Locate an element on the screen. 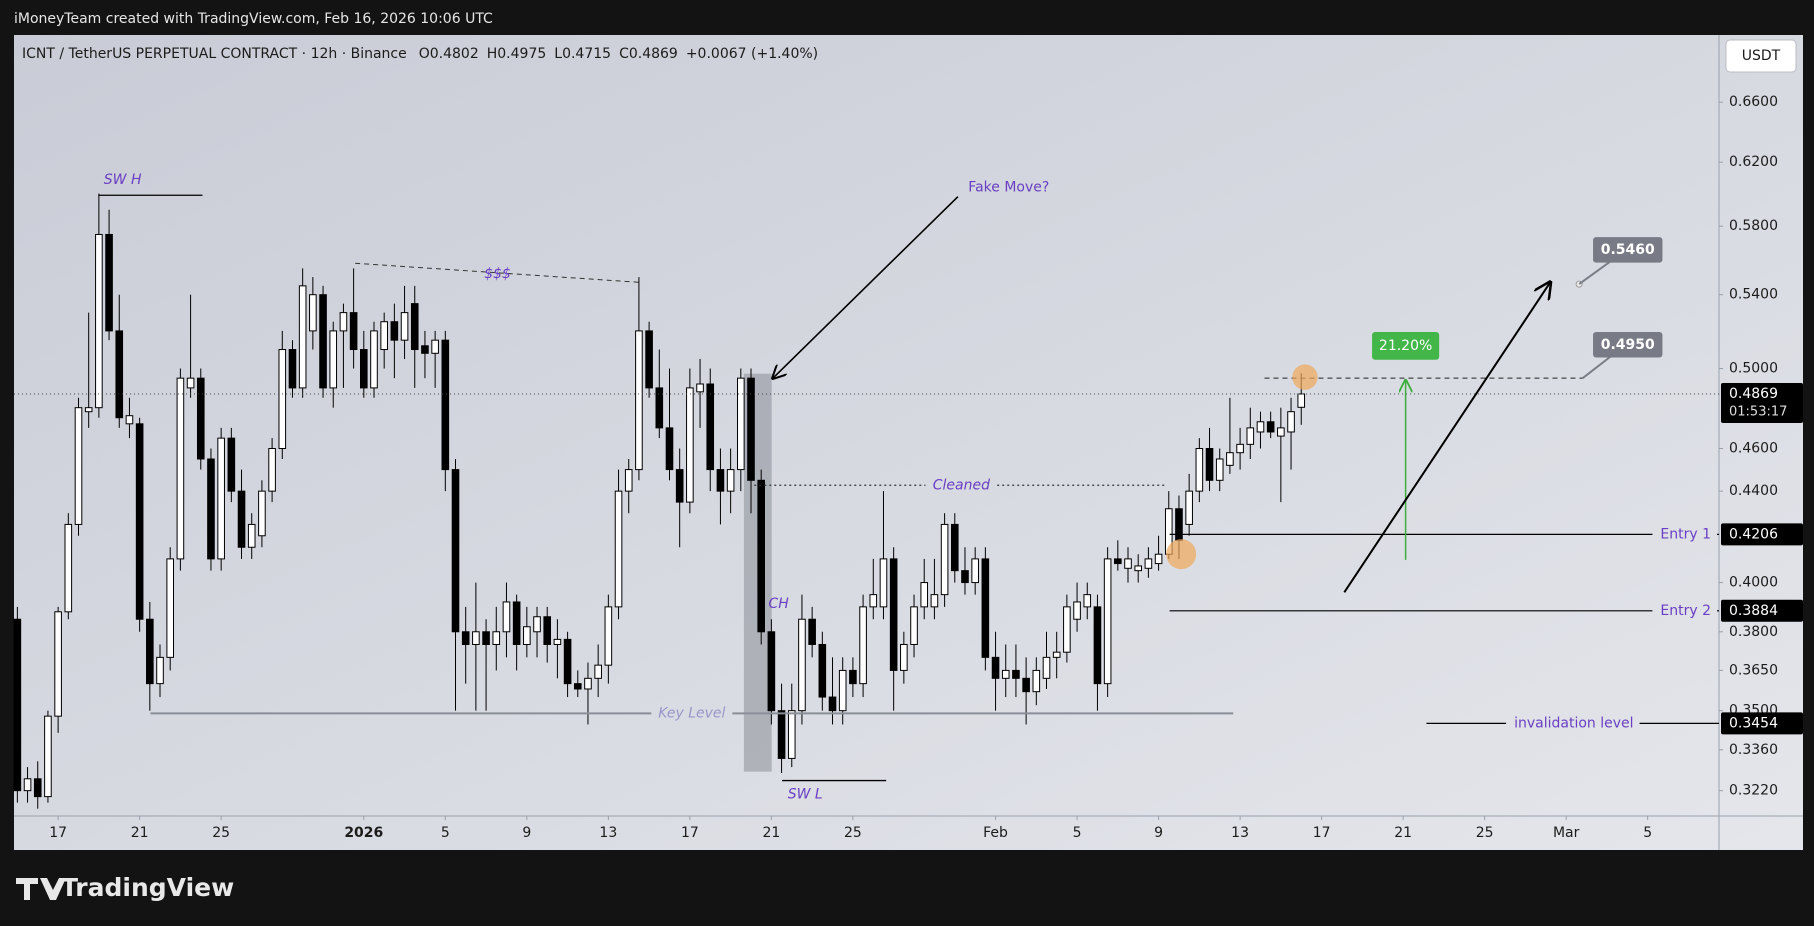  target-tag is located at coordinates (1628, 345).